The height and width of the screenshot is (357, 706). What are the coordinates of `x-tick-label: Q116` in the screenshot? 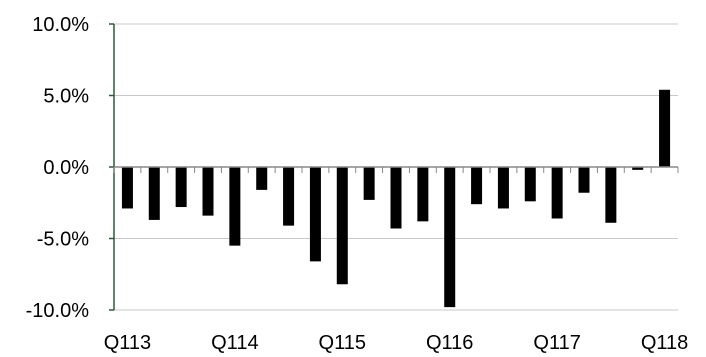 It's located at (449, 343).